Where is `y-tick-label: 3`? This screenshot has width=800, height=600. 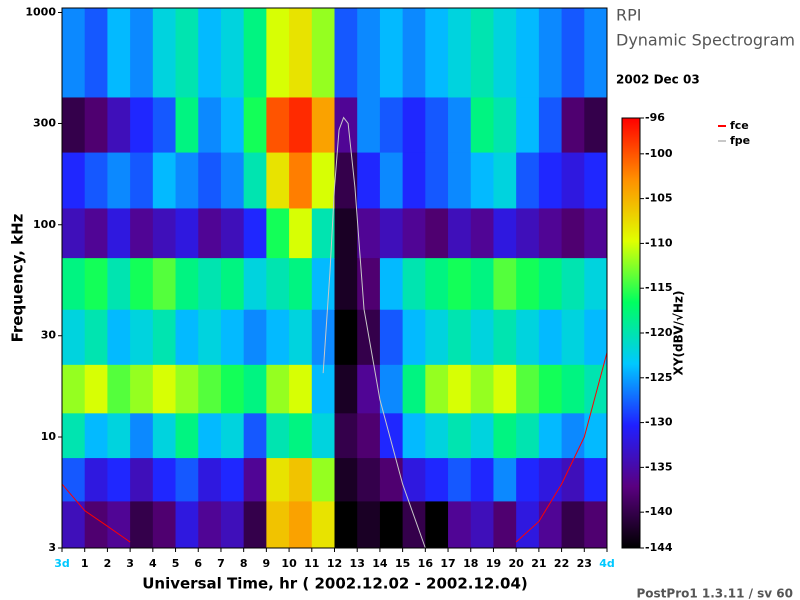 y-tick-label: 3 is located at coordinates (52, 547).